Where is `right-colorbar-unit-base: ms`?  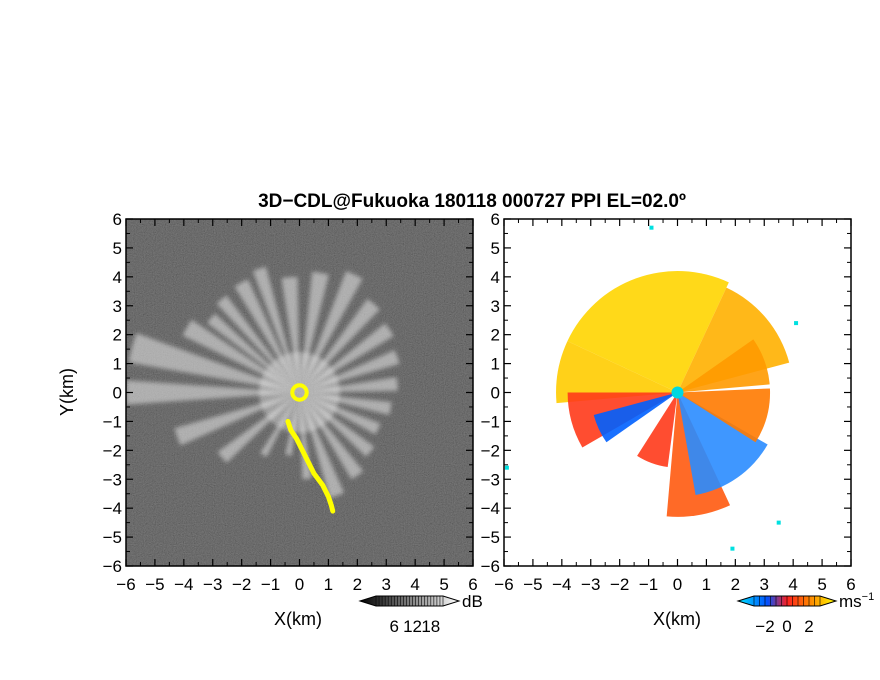
right-colorbar-unit-base: ms is located at coordinates (850, 601).